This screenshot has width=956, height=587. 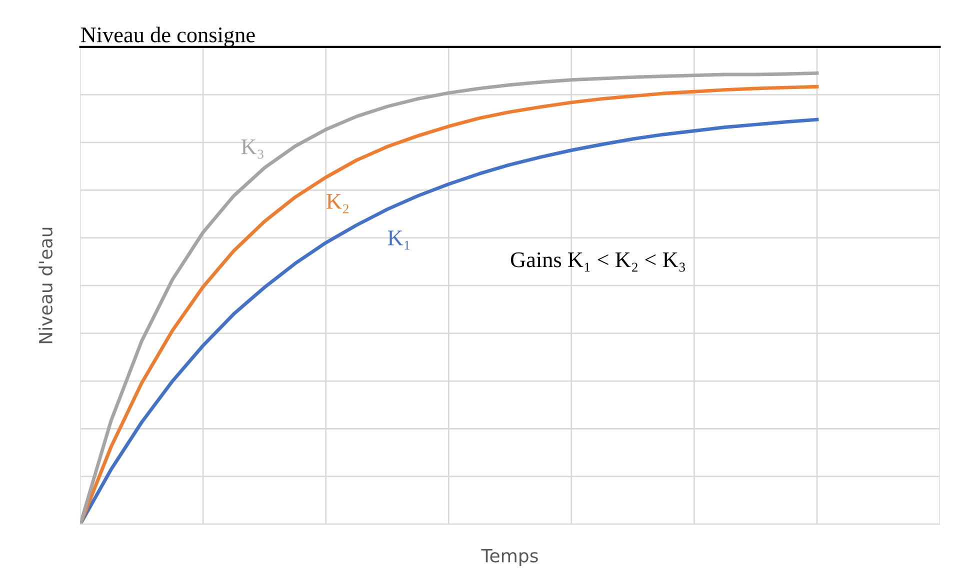 What do you see at coordinates (399, 240) in the screenshot?
I see `series-label: K₁` at bounding box center [399, 240].